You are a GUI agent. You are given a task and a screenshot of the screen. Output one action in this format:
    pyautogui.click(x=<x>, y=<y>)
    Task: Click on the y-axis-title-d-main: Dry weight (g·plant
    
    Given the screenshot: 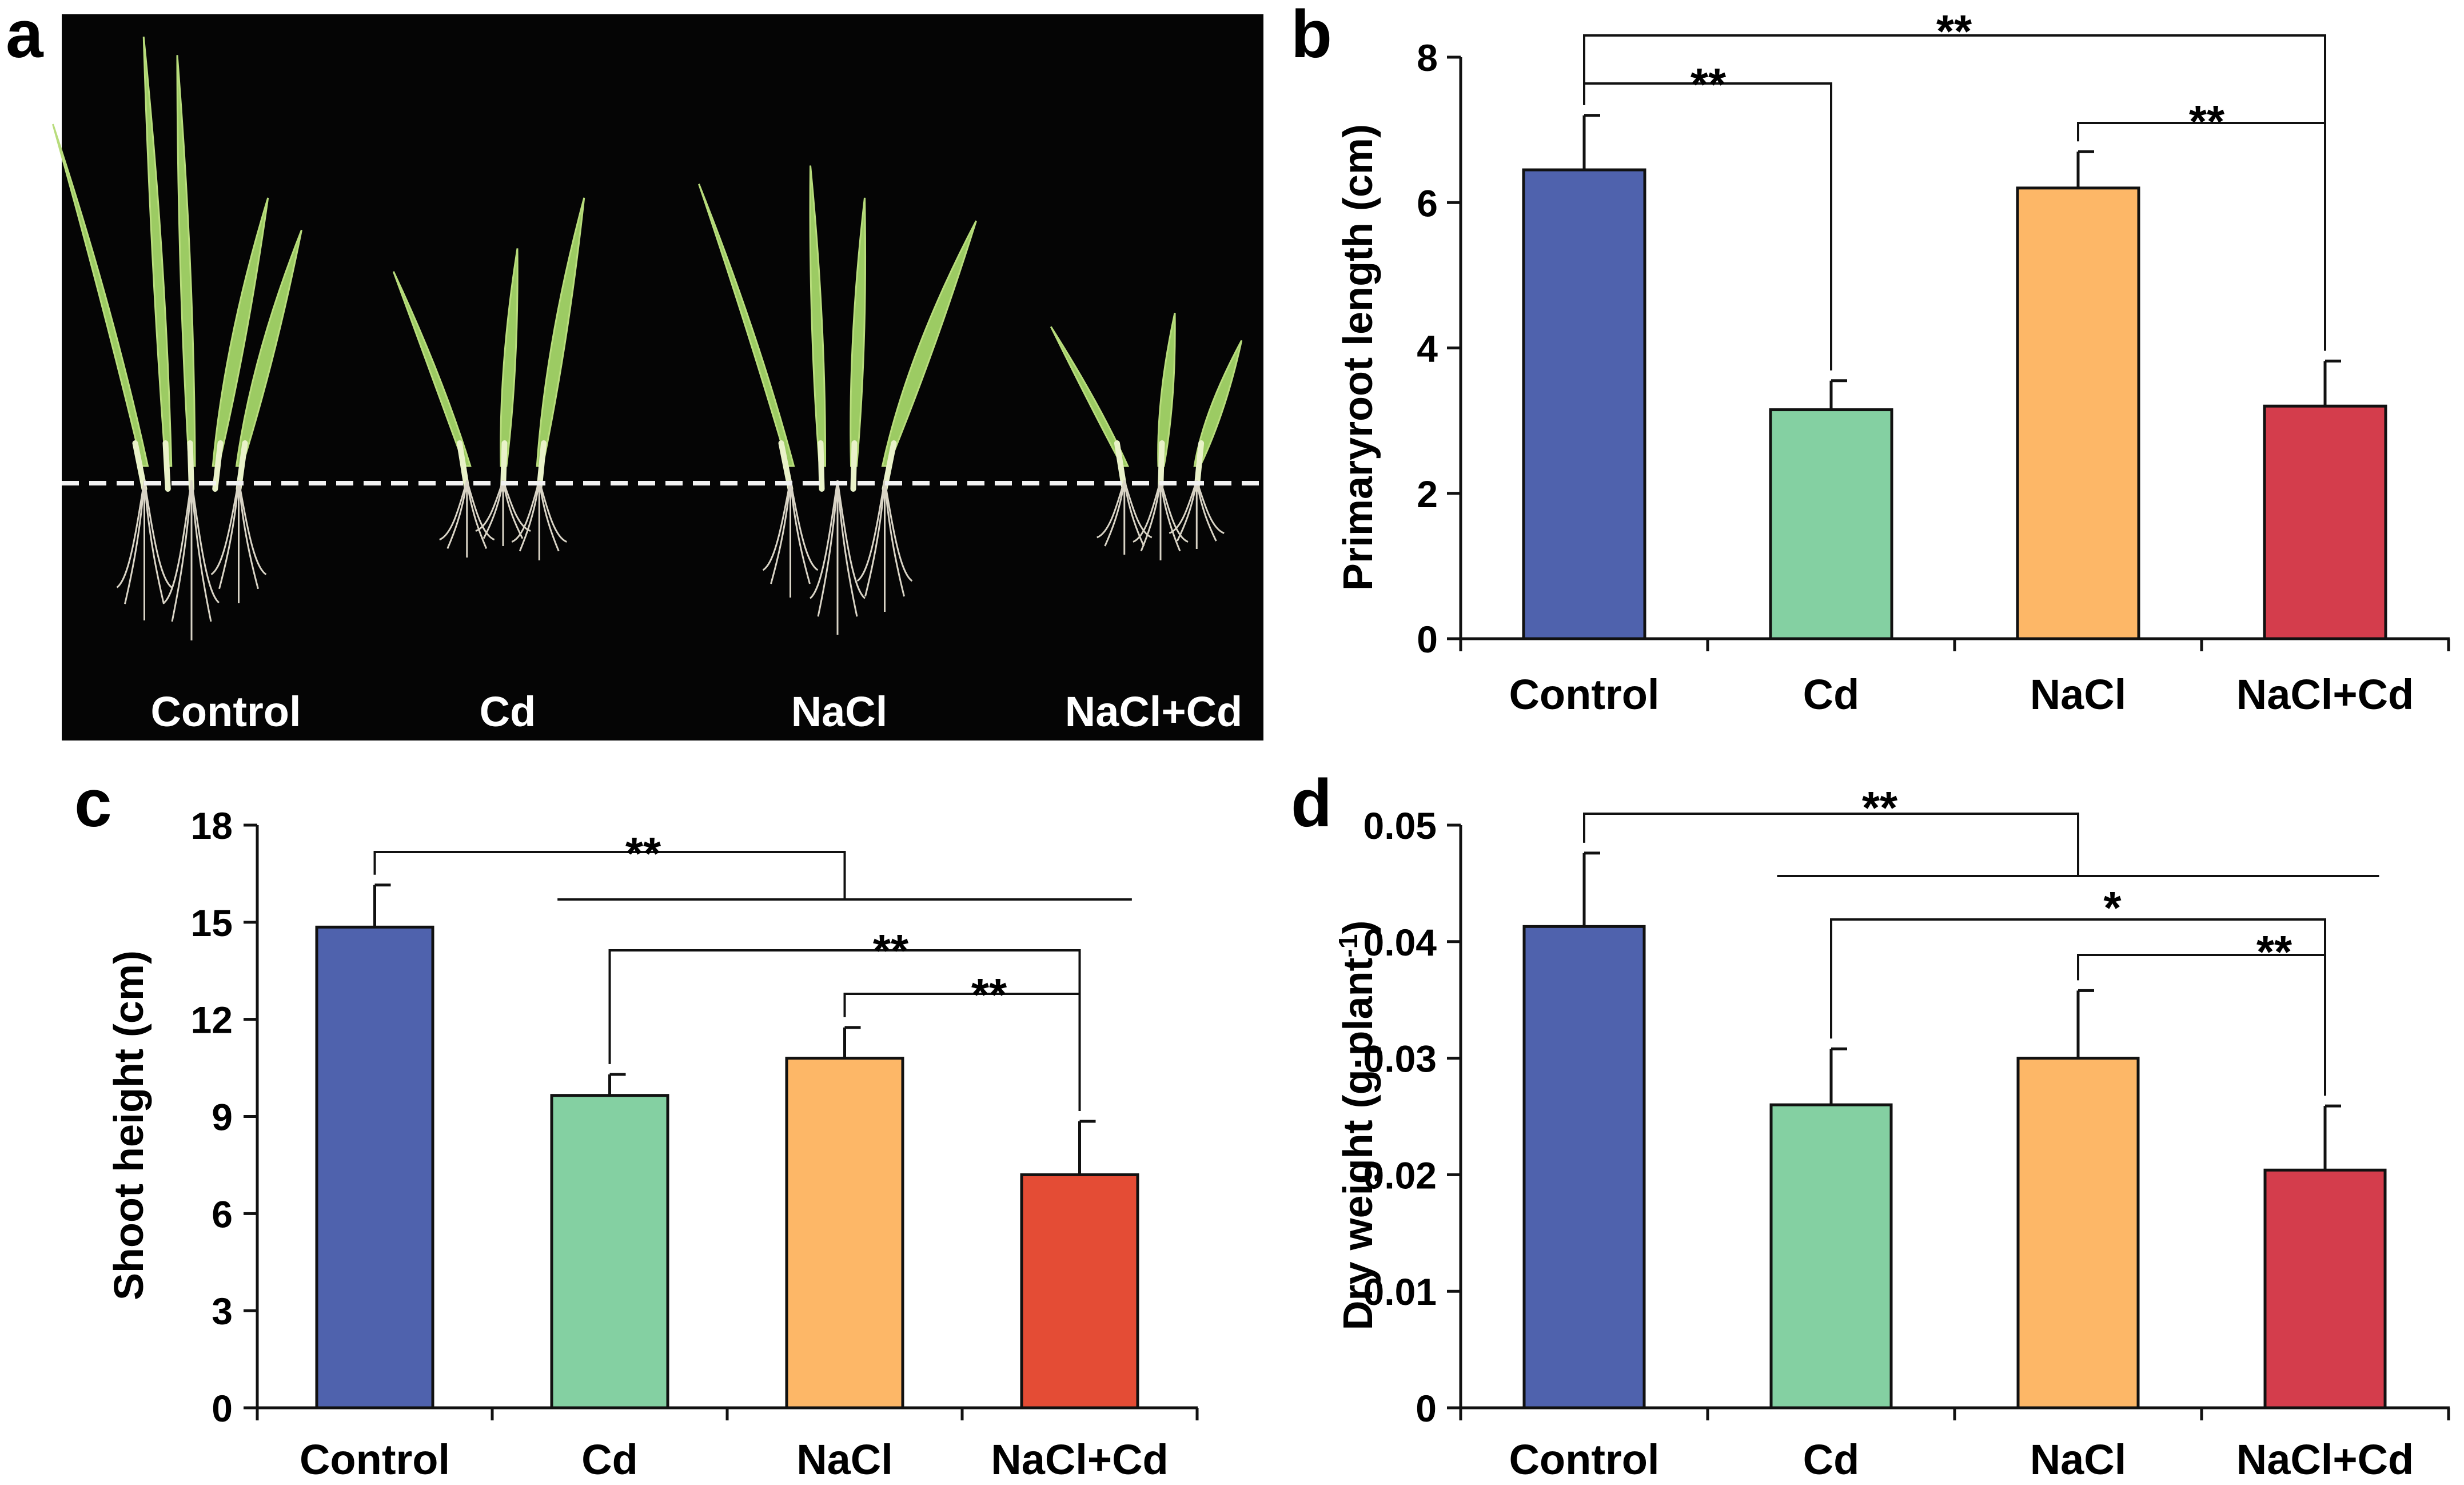 What is the action you would take?
    pyautogui.click(x=1358, y=1143)
    